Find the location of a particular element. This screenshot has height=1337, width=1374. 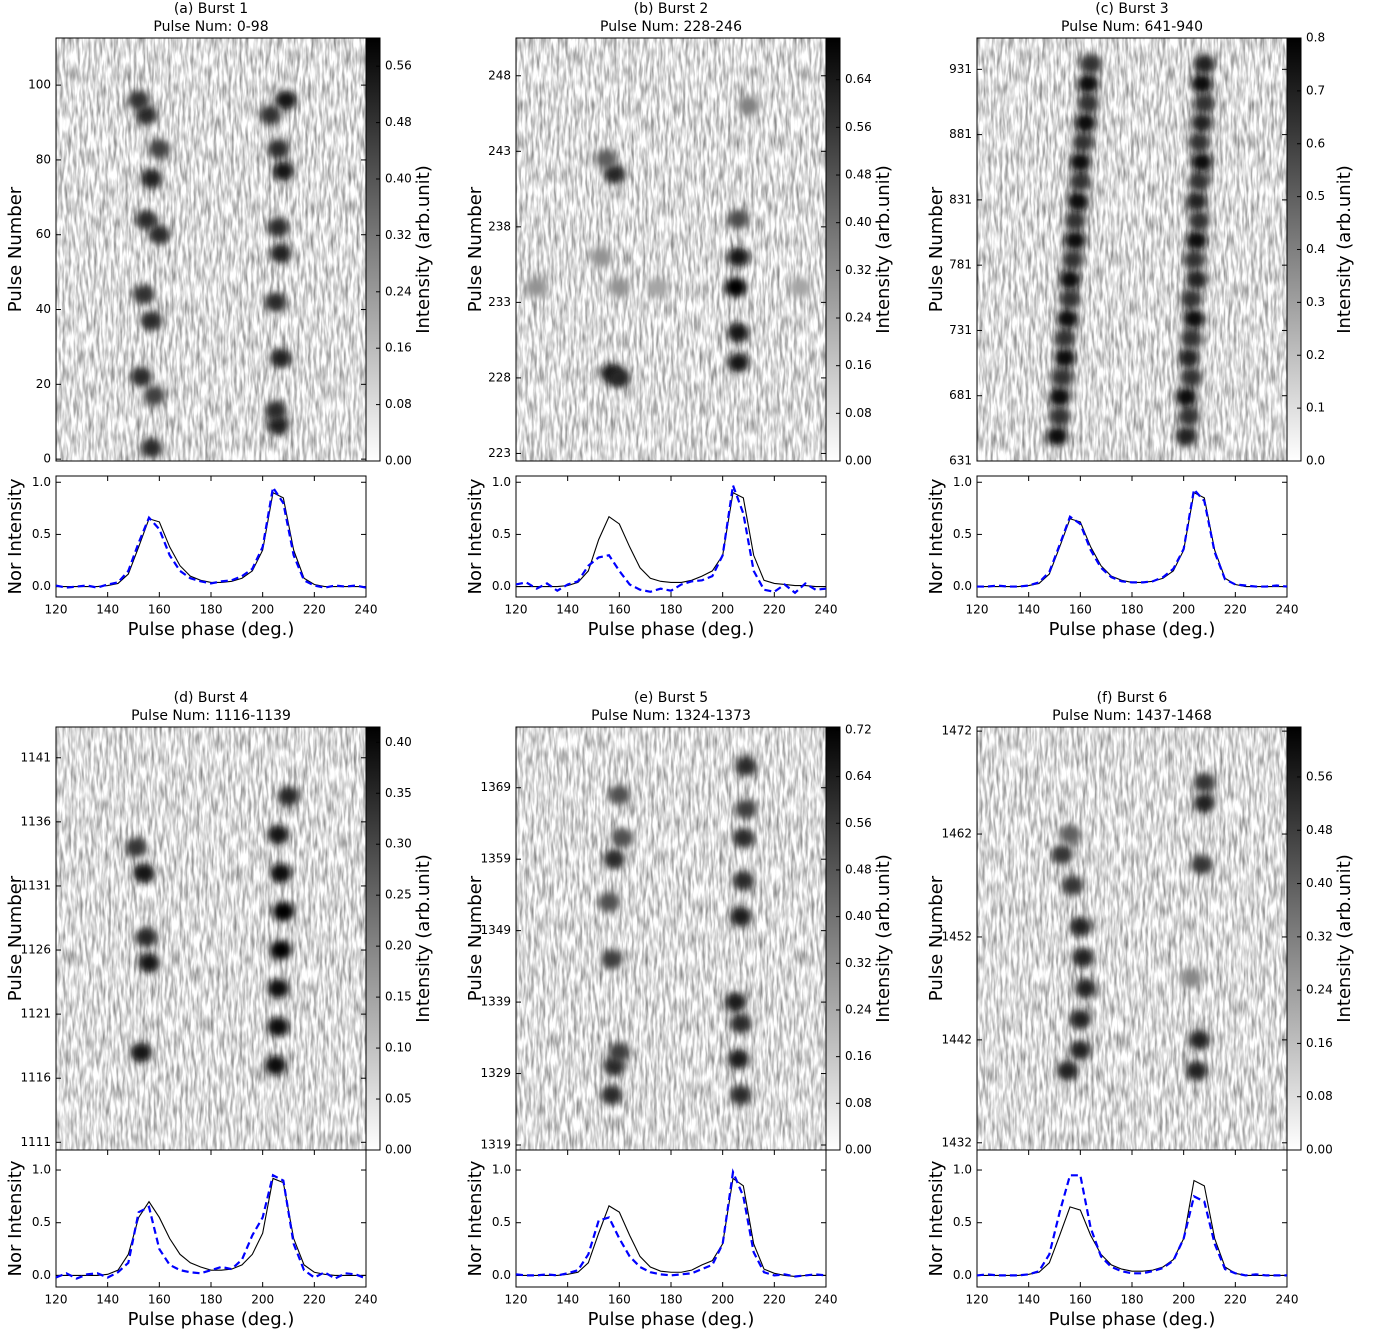

y-tick-label: 228 is located at coordinates (499, 377).